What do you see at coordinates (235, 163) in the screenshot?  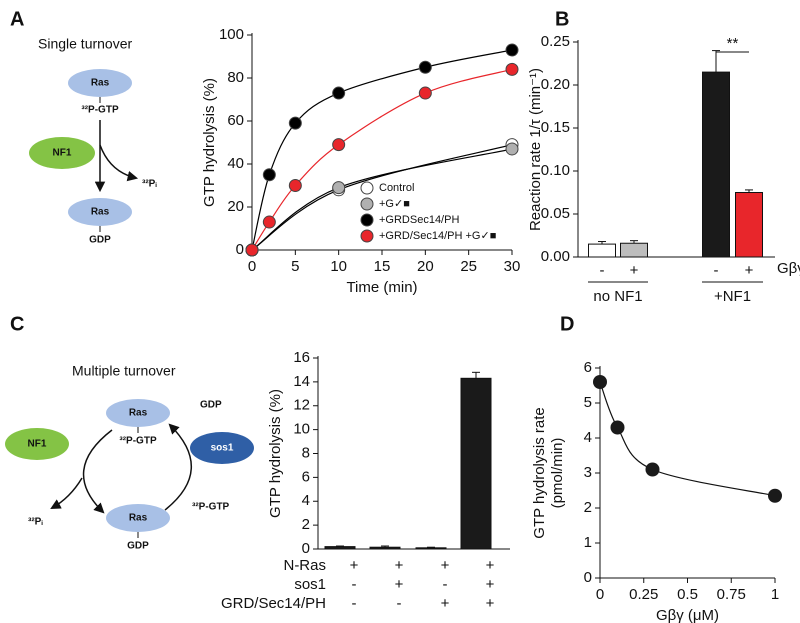 I see `y-tick-label: 40` at bounding box center [235, 163].